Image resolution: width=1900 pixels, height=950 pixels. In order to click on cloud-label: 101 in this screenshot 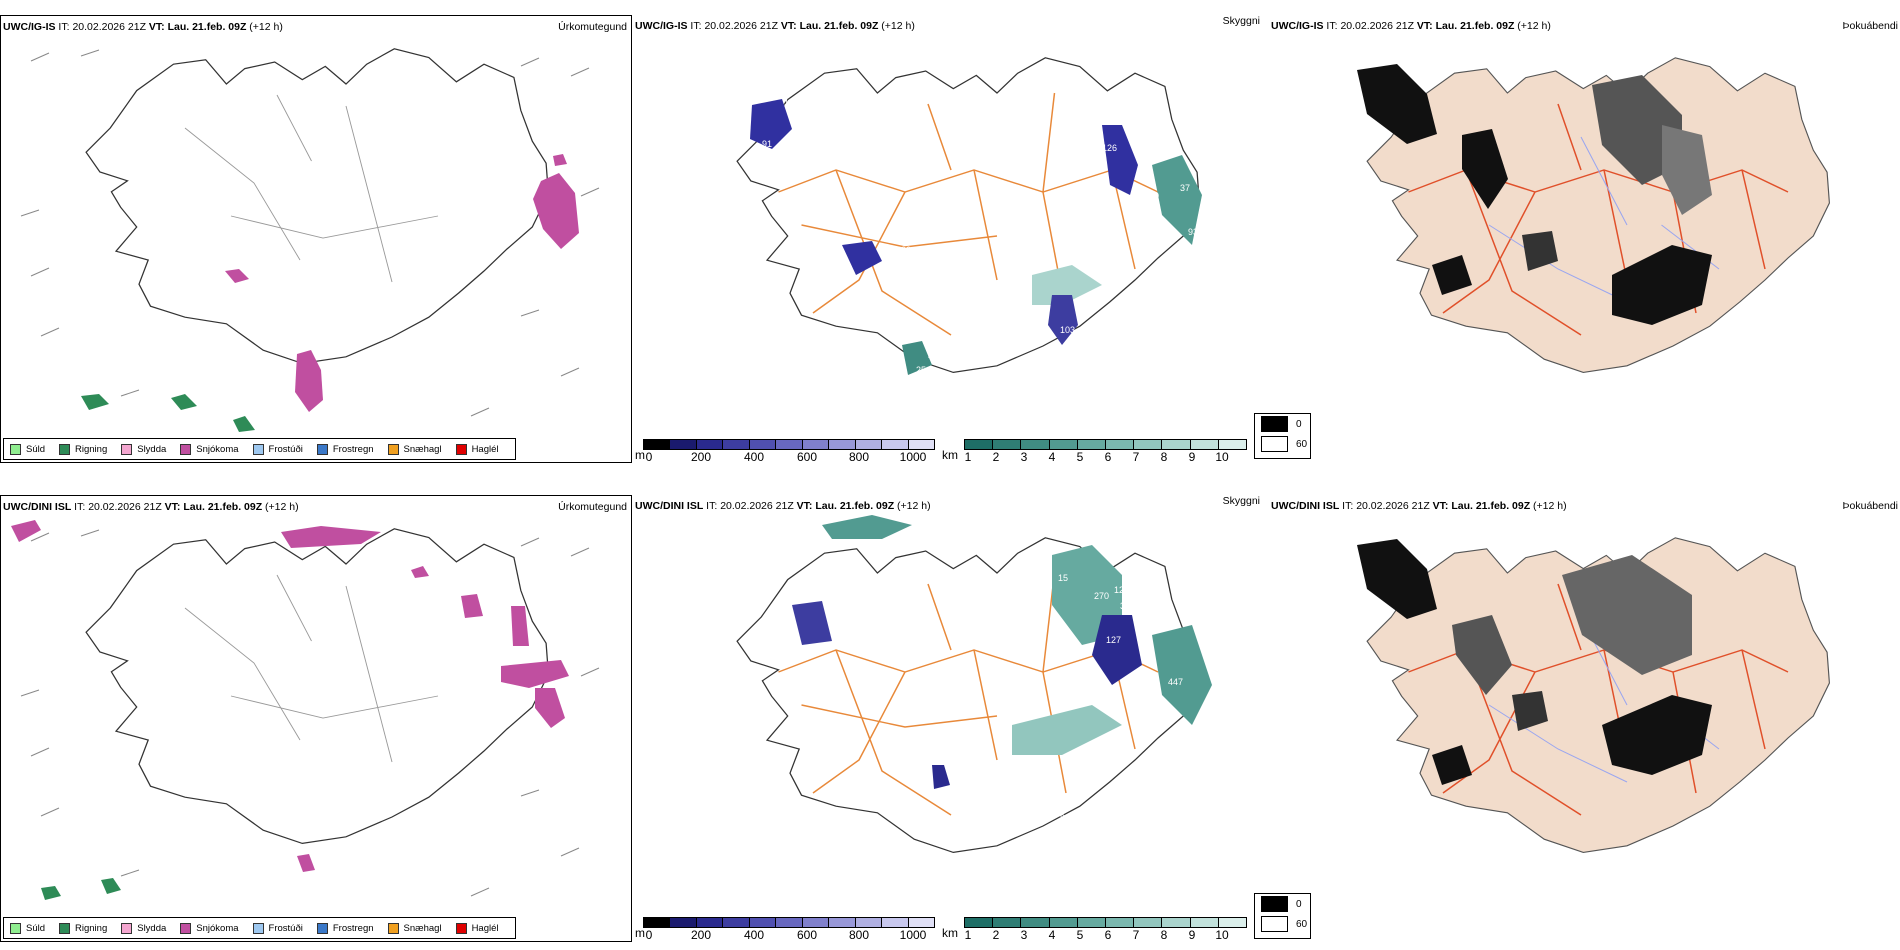, I will do `click(899, 738)`.